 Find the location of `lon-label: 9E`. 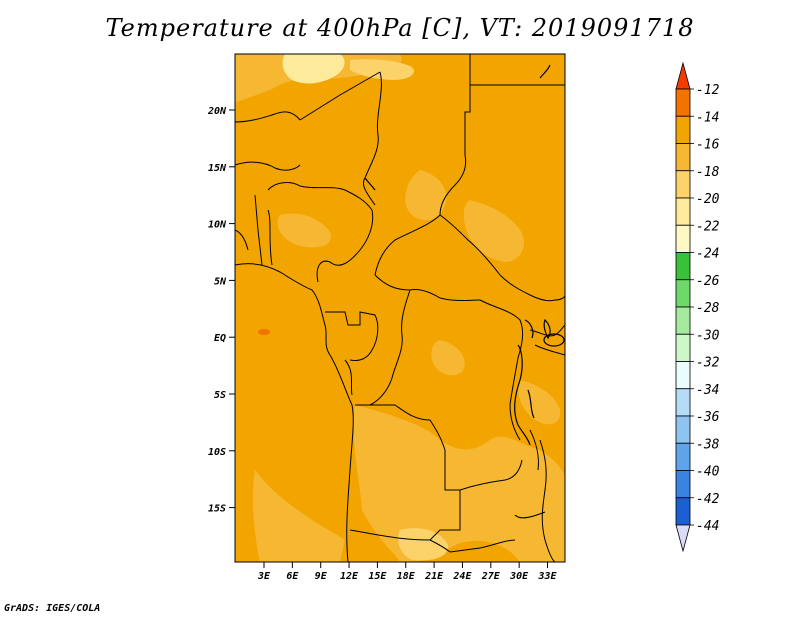

lon-label: 9E is located at coordinates (321, 576).